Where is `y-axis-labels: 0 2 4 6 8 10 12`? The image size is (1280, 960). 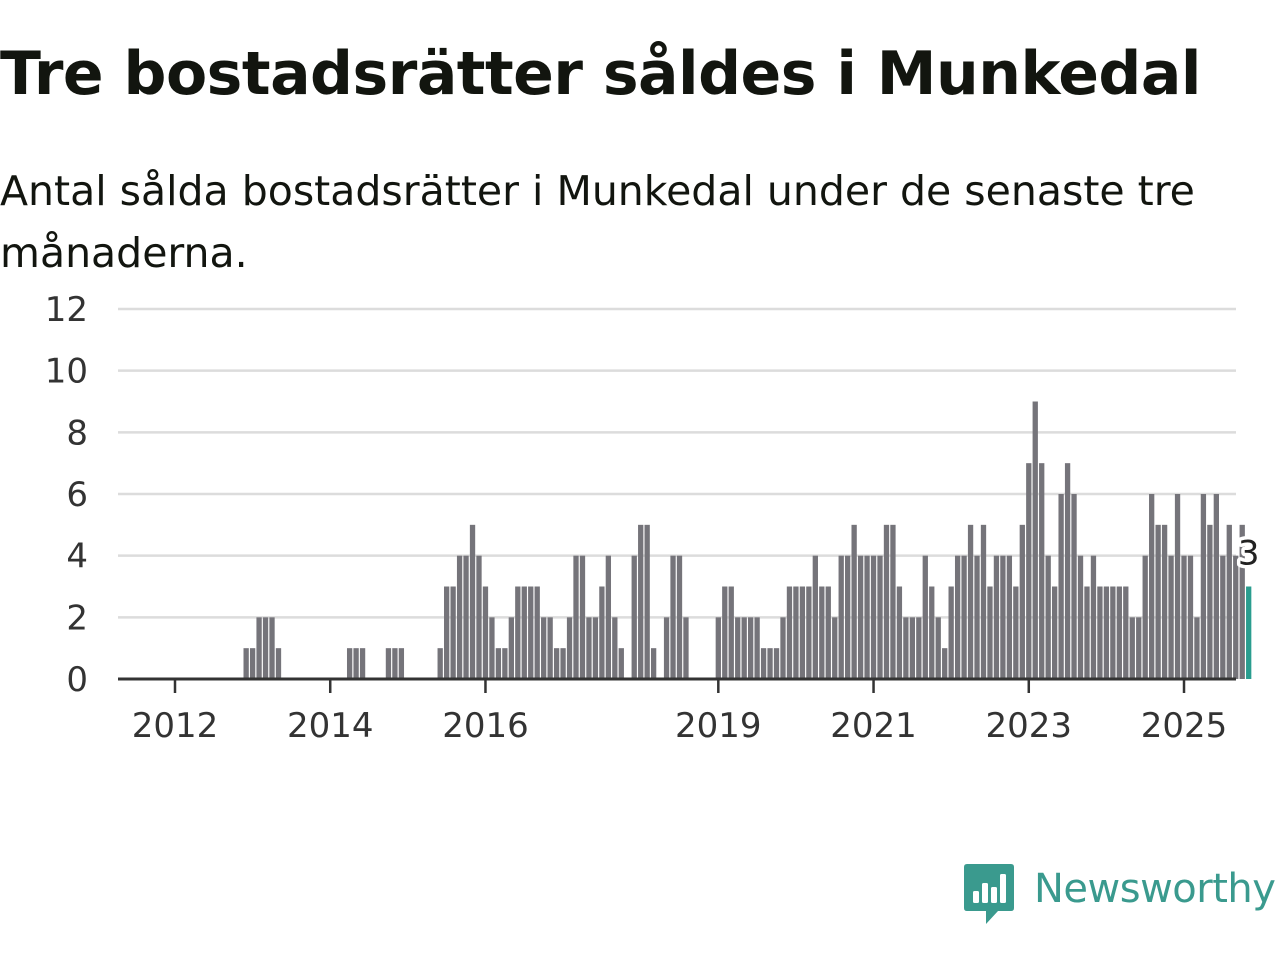
y-axis-labels: 0 2 4 6 8 10 12 is located at coordinates (66, 495).